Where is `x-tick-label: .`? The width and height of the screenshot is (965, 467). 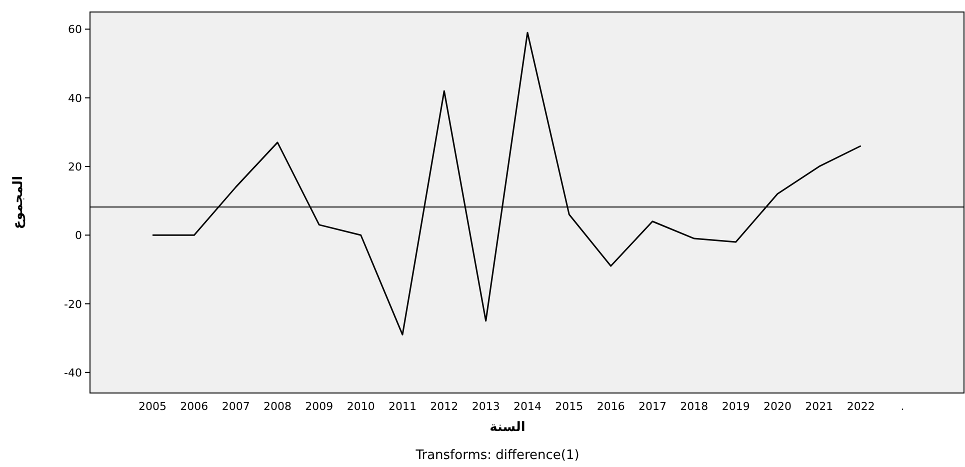
x-tick-label: . is located at coordinates (902, 406).